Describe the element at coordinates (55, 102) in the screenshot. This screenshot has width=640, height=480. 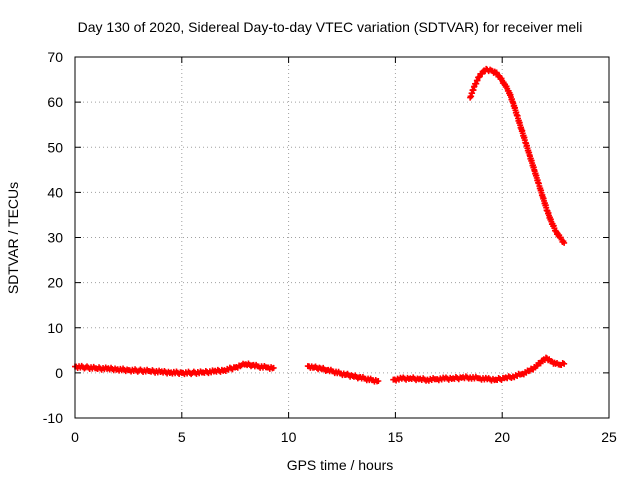
I see `y-tick-label: 60` at that location.